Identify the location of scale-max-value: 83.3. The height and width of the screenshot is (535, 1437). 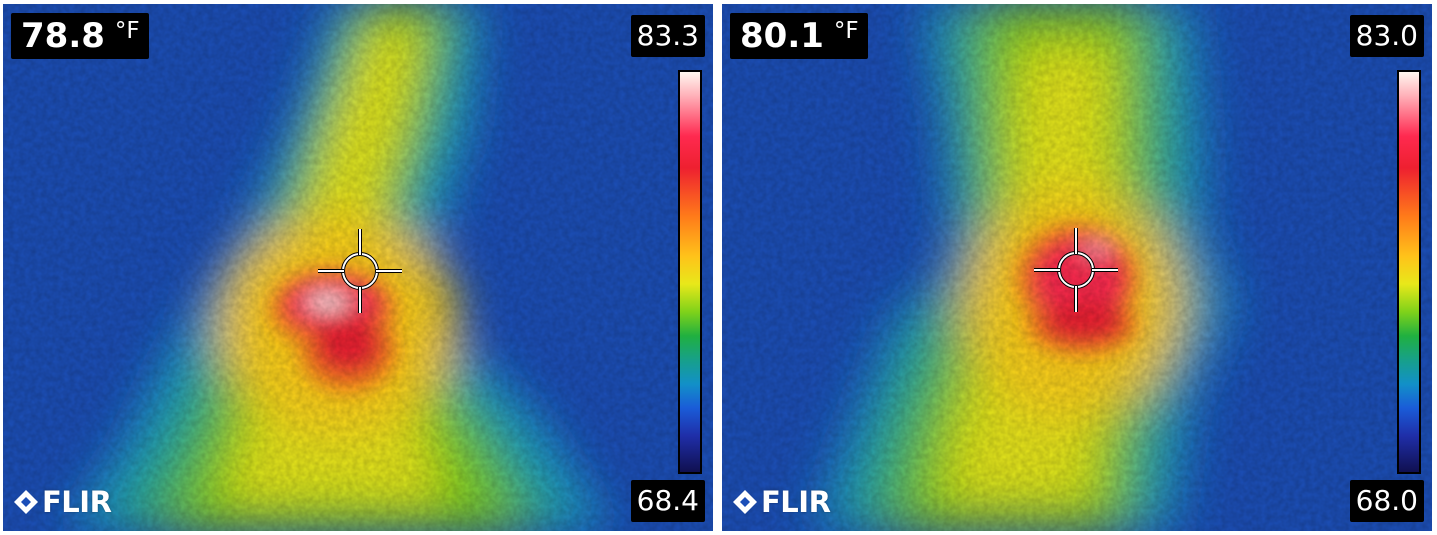
(667, 36).